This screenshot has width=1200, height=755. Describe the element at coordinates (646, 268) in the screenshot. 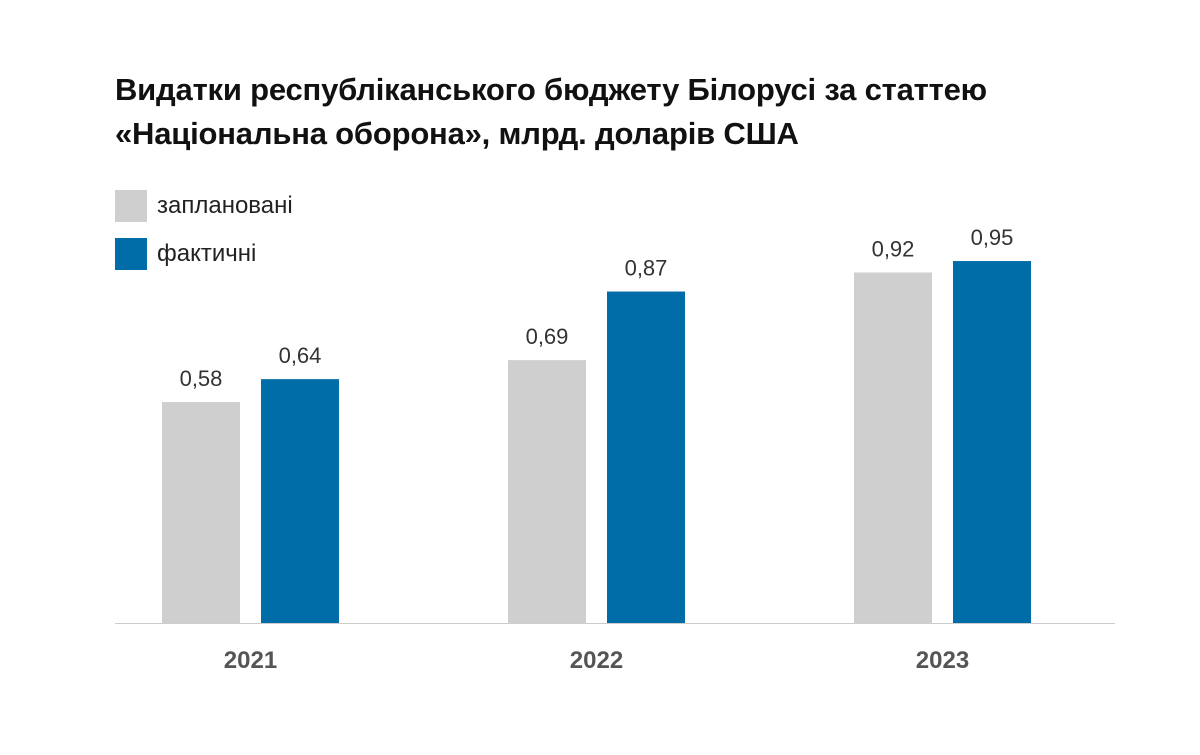

I see `data-label-2022-actual: 0,87` at that location.